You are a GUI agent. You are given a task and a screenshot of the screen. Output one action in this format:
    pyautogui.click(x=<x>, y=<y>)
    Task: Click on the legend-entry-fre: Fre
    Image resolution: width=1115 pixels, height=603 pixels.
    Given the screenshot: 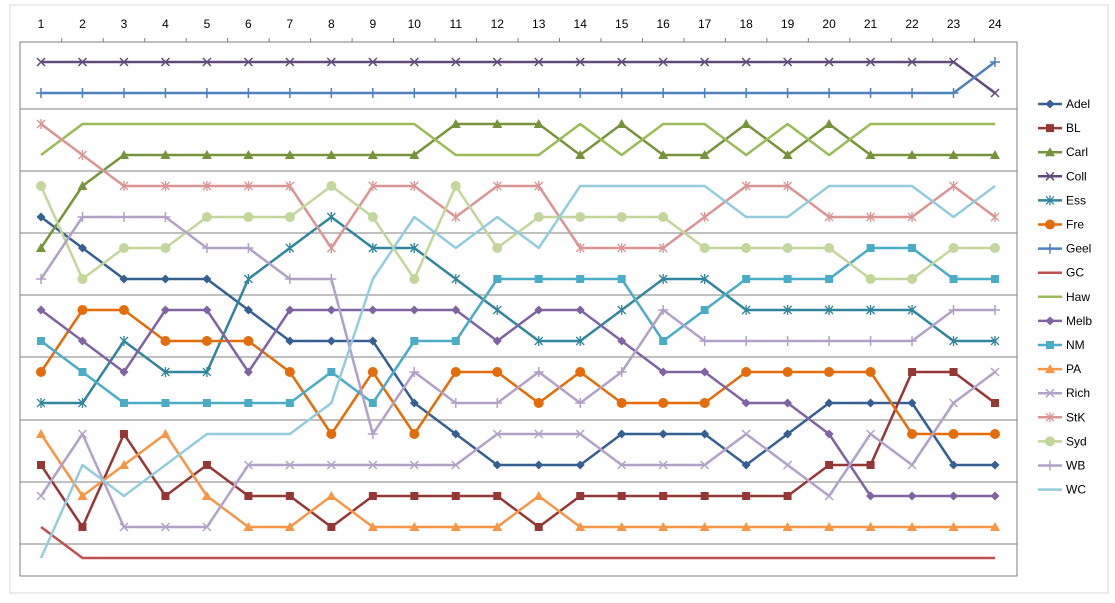 What is the action you would take?
    pyautogui.click(x=1061, y=225)
    